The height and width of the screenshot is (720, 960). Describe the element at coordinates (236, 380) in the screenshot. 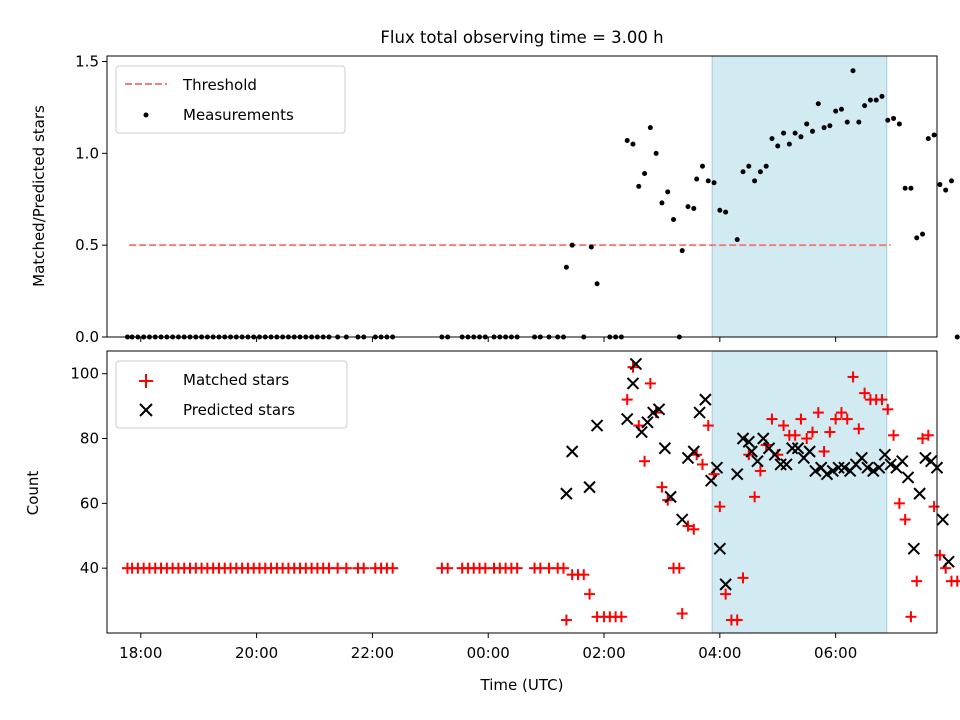

I see `matched-legend-label: Matched stars` at that location.